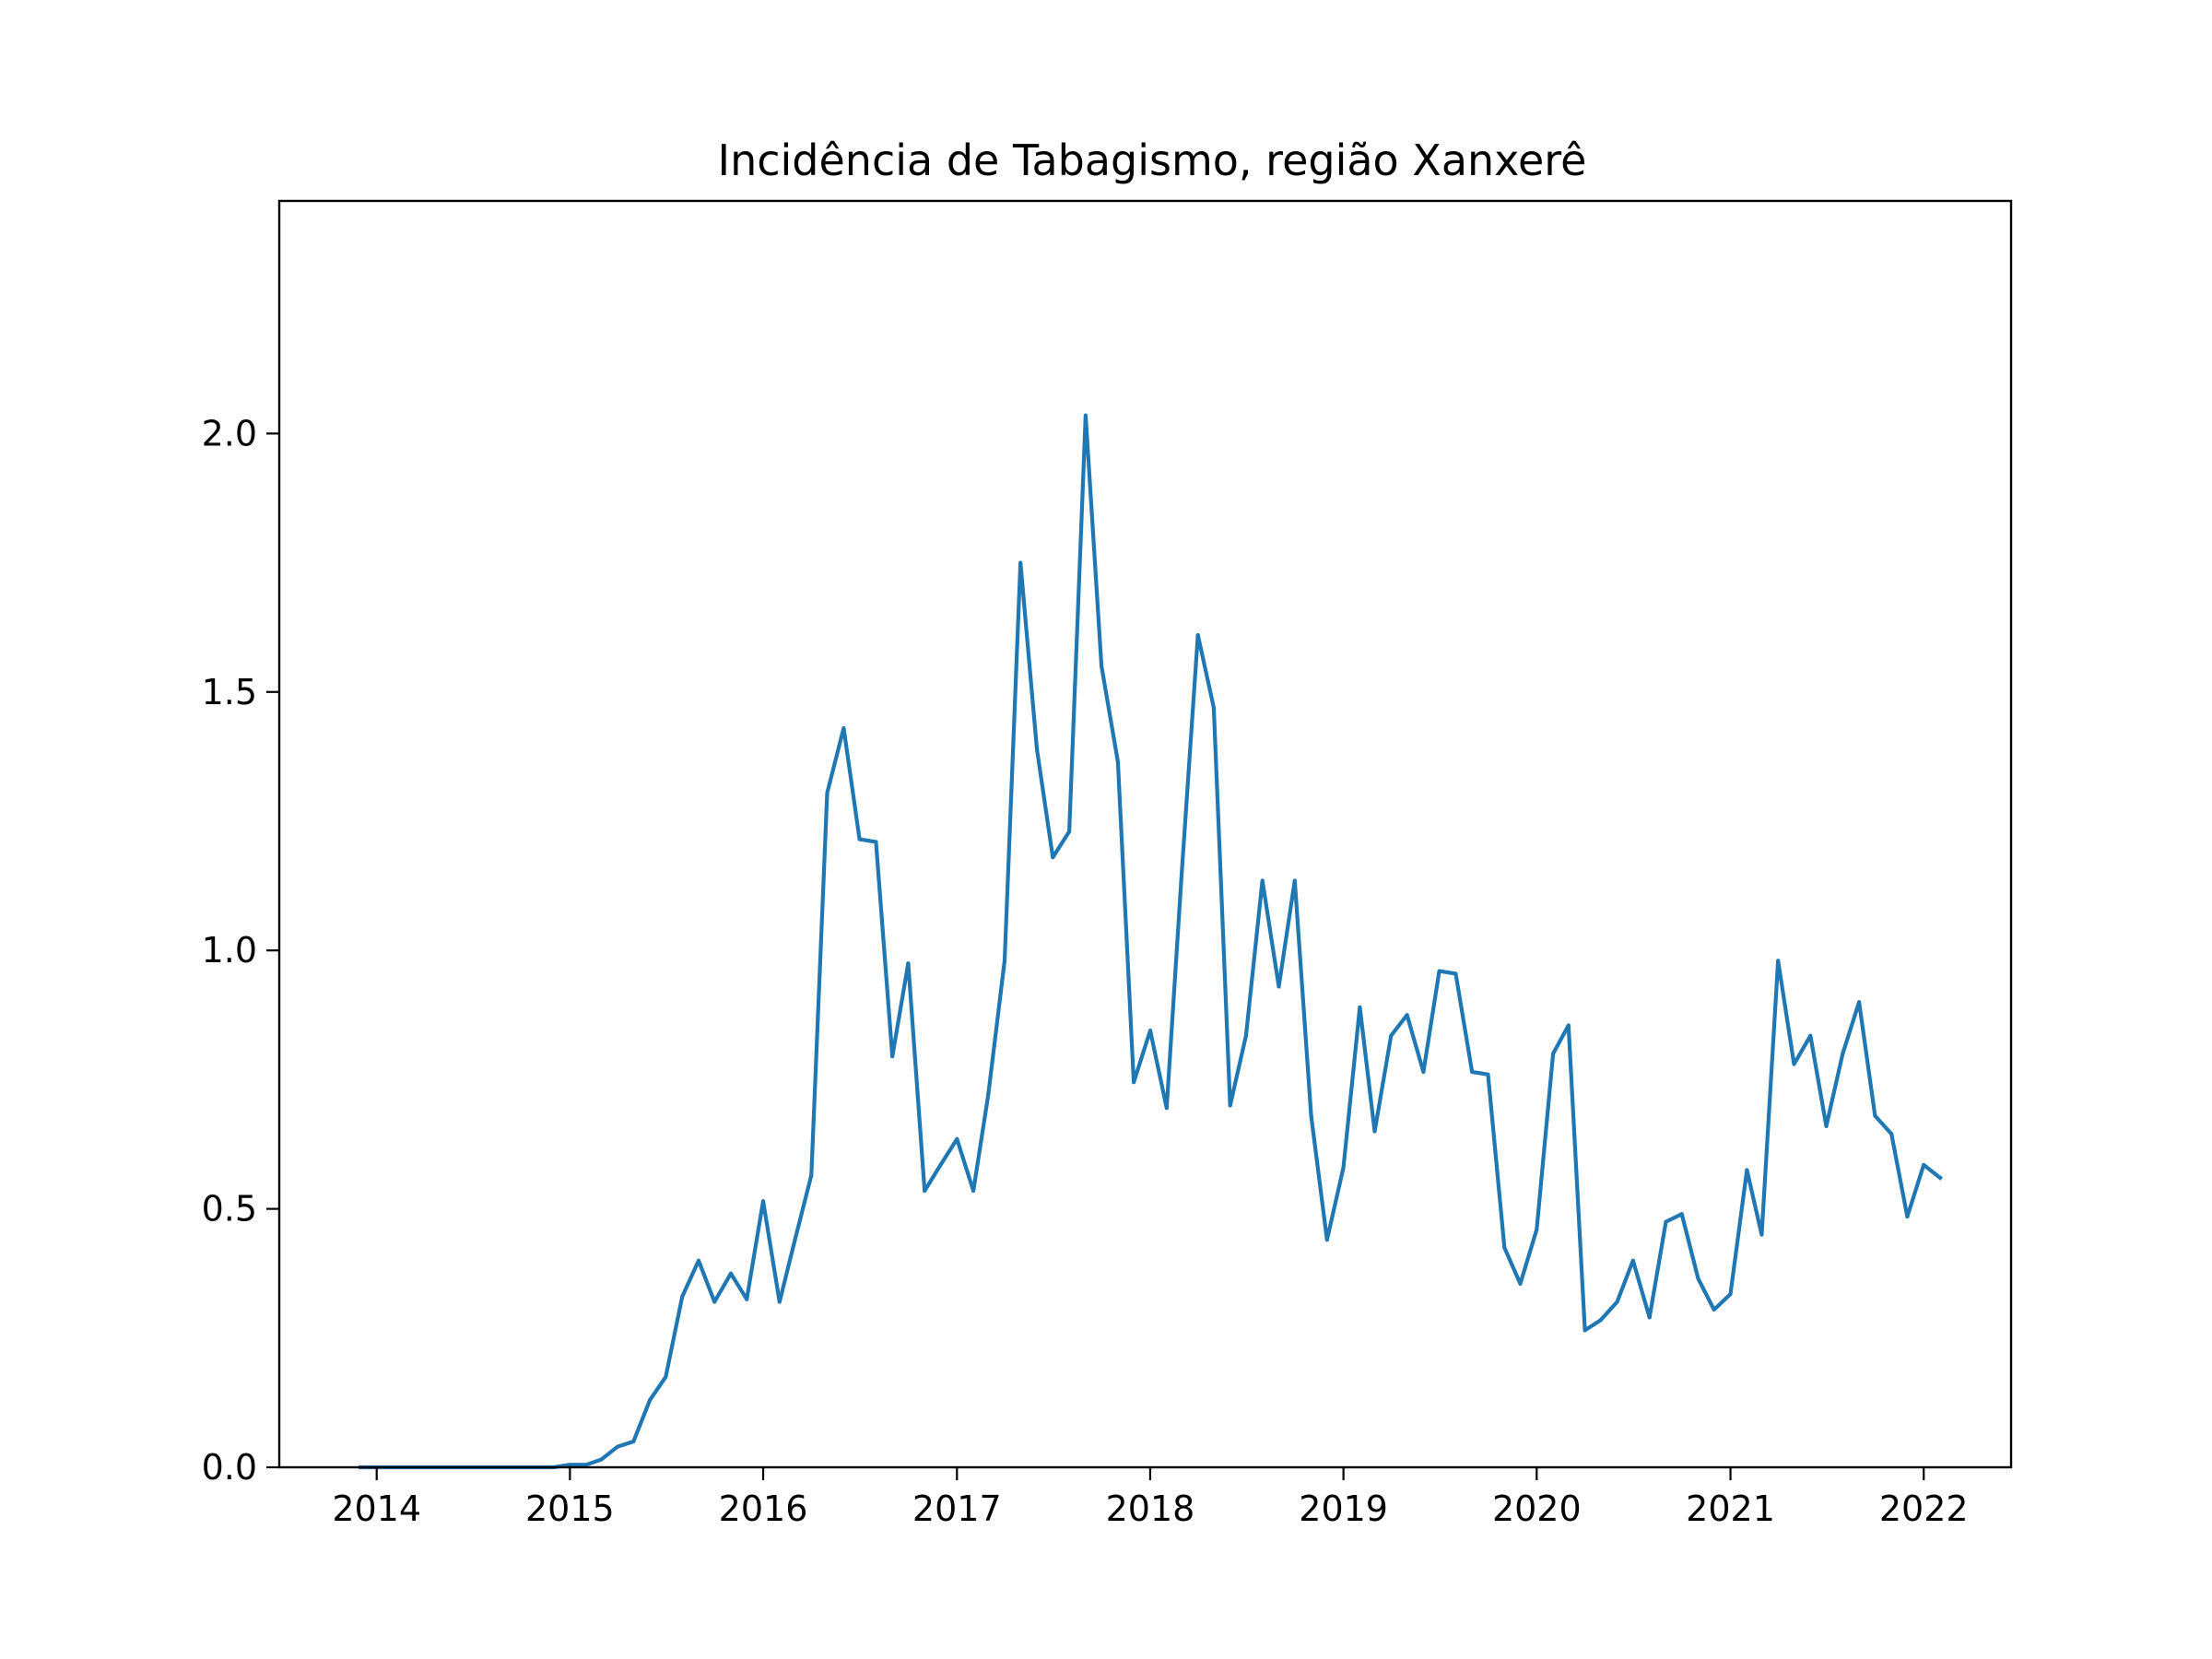  Describe the element at coordinates (229, 950) in the screenshot. I see `y-tick-label: 1.0` at that location.